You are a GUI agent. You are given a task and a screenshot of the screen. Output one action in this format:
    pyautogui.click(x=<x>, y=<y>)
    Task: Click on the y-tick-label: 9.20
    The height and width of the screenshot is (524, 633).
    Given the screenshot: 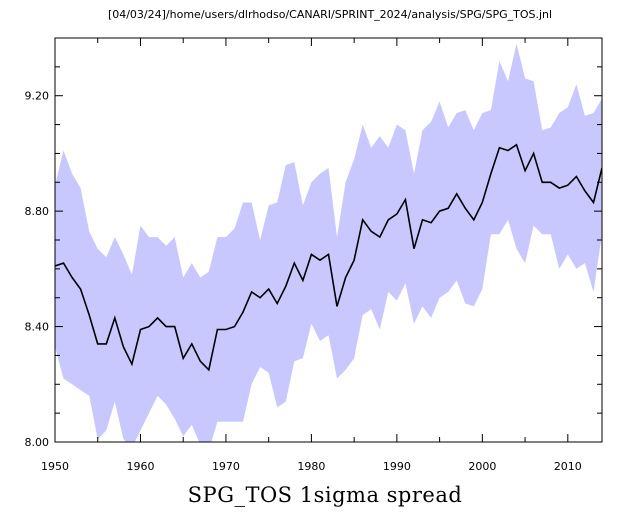 What is the action you would take?
    pyautogui.click(x=37, y=96)
    